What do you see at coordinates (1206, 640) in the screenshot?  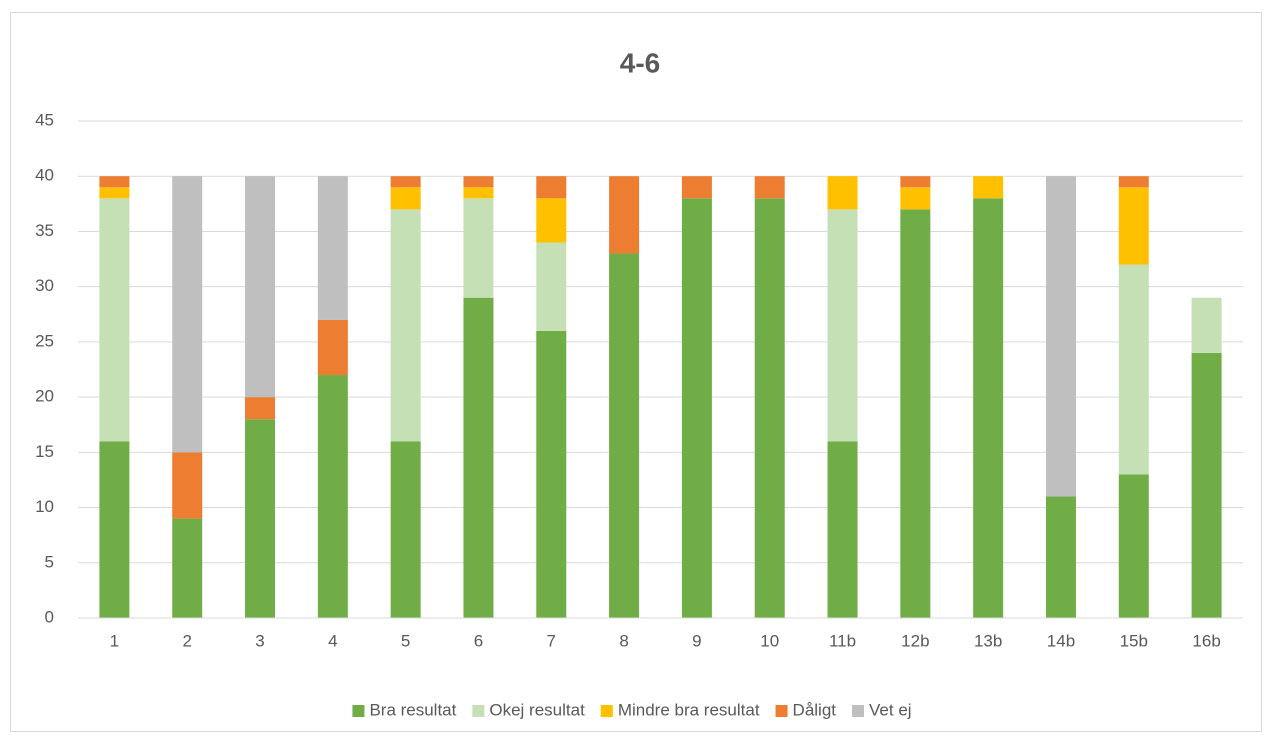 I see `x-tick-label: 16b` at bounding box center [1206, 640].